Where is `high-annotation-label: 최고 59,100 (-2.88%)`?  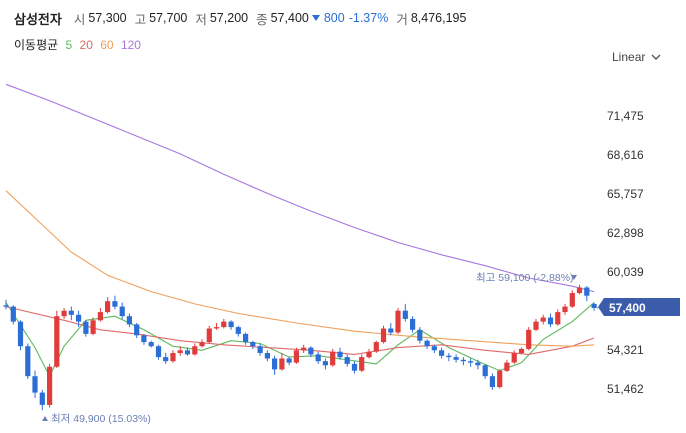 high-annotation-label: 최고 59,100 (-2.88%) is located at coordinates (525, 278).